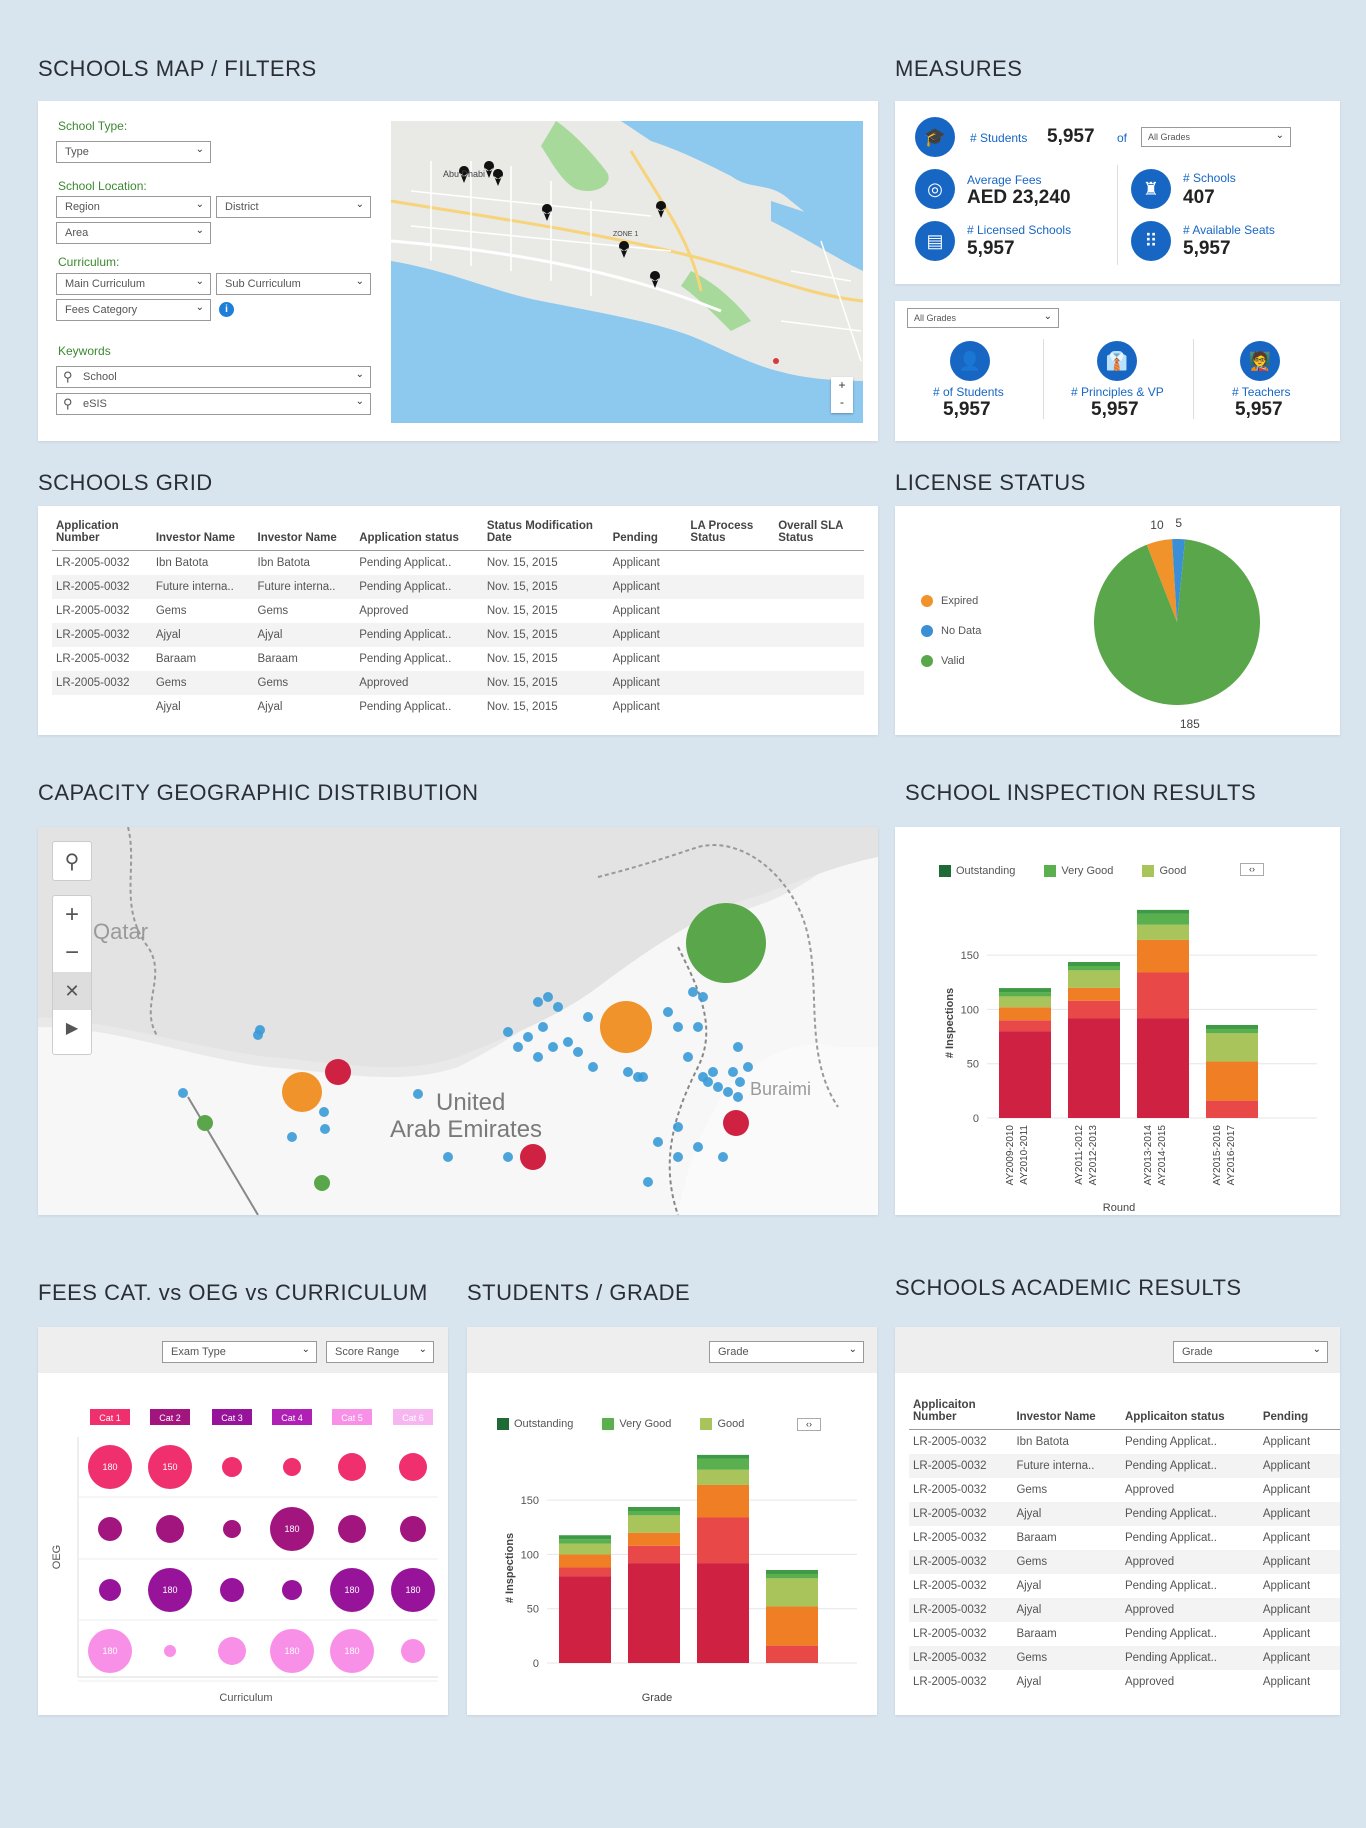  What do you see at coordinates (1216, 137) in the screenshot?
I see `all-grades-select: All Grades ⌄` at bounding box center [1216, 137].